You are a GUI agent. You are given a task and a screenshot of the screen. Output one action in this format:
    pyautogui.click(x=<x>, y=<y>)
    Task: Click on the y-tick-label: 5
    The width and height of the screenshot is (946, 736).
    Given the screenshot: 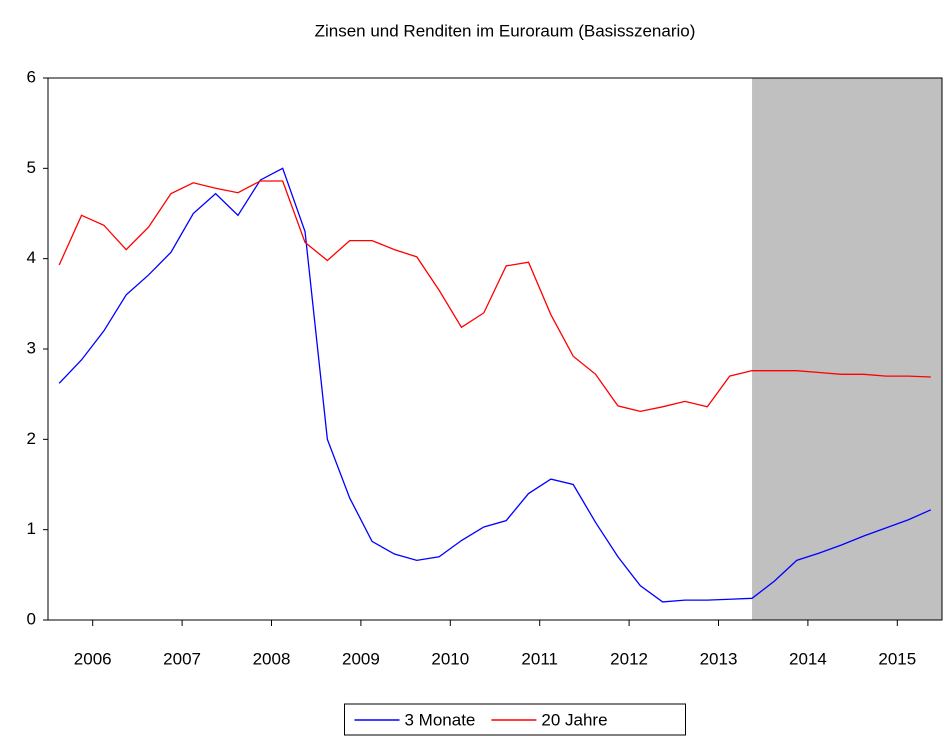 What is the action you would take?
    pyautogui.click(x=31, y=167)
    